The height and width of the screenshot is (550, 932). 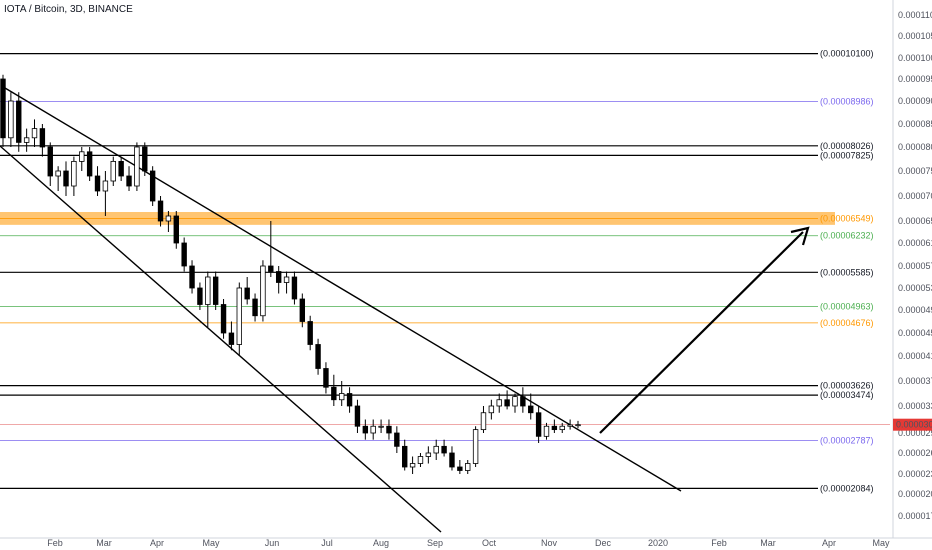 What do you see at coordinates (915, 516) in the screenshot?
I see `y-tick-label: 0.00001720` at bounding box center [915, 516].